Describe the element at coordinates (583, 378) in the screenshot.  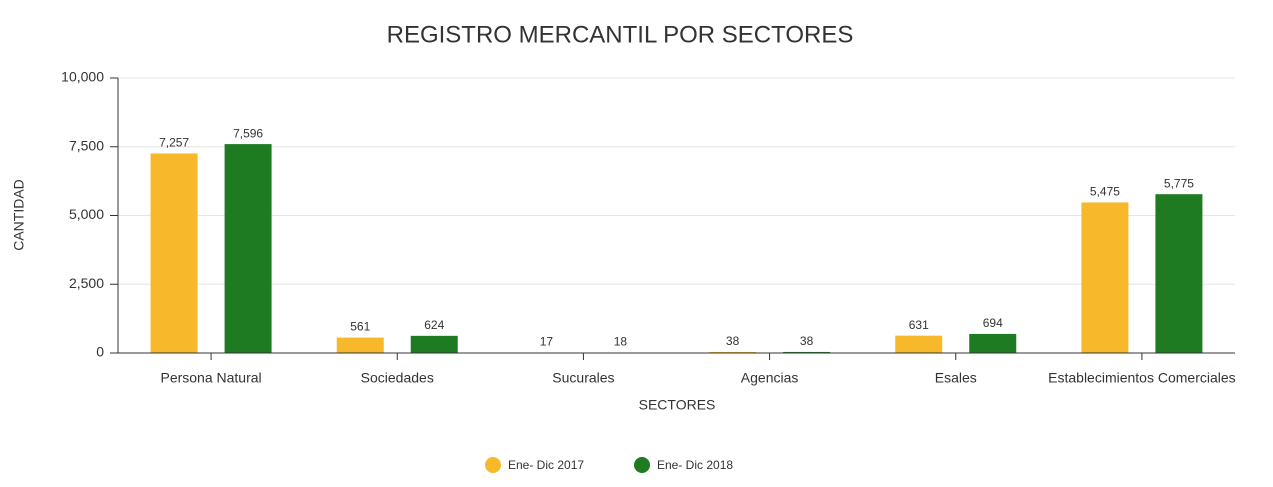
I see `x-tick-label: Sucurales` at that location.